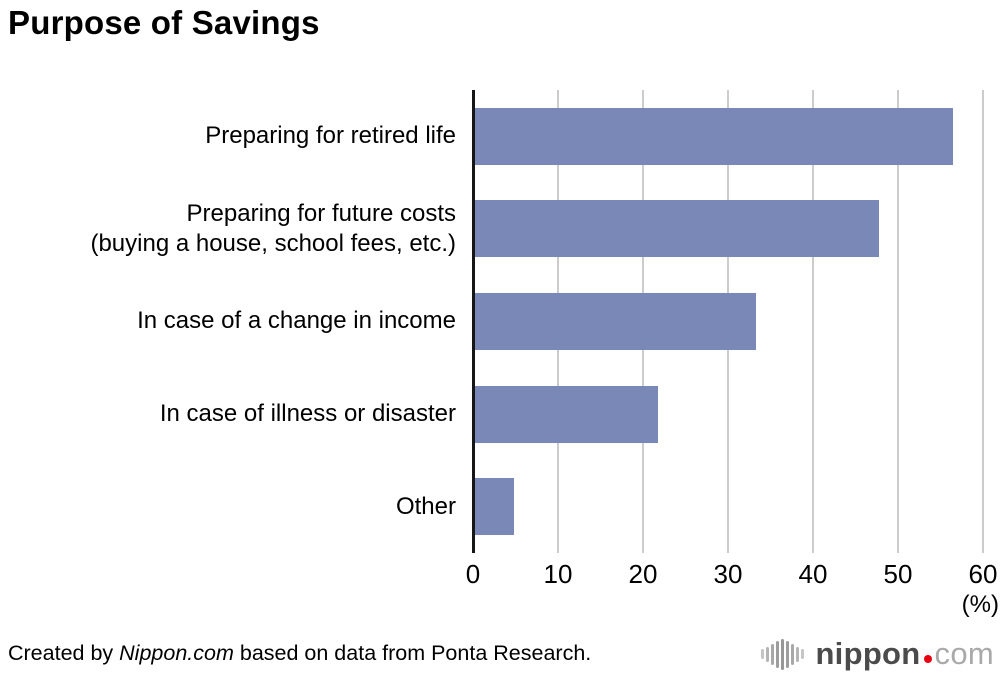 Image resolution: width=1000 pixels, height=676 pixels. Describe the element at coordinates (558, 574) in the screenshot. I see `x-tick-label: 10` at that location.